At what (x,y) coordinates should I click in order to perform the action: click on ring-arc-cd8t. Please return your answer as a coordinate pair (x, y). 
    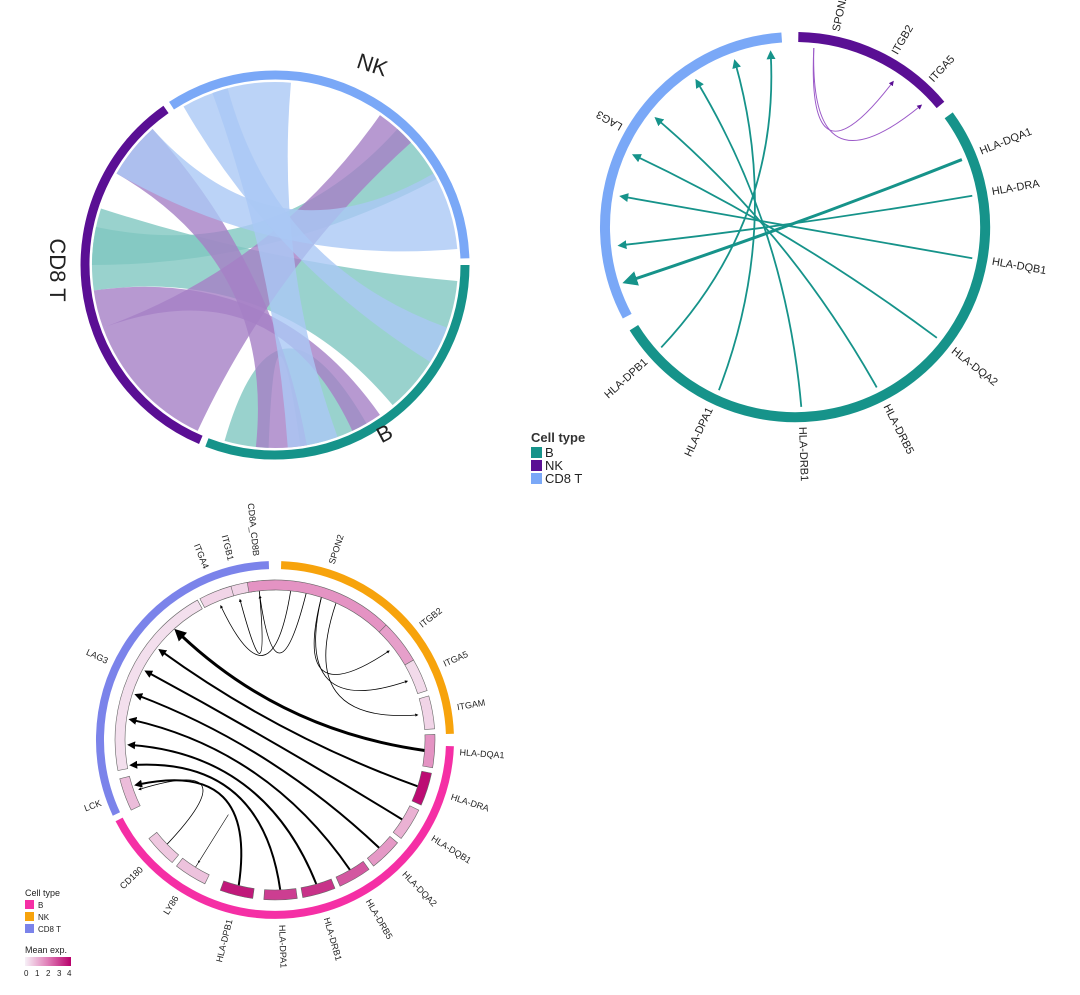
    Looking at the image, I should click on (691, 175).